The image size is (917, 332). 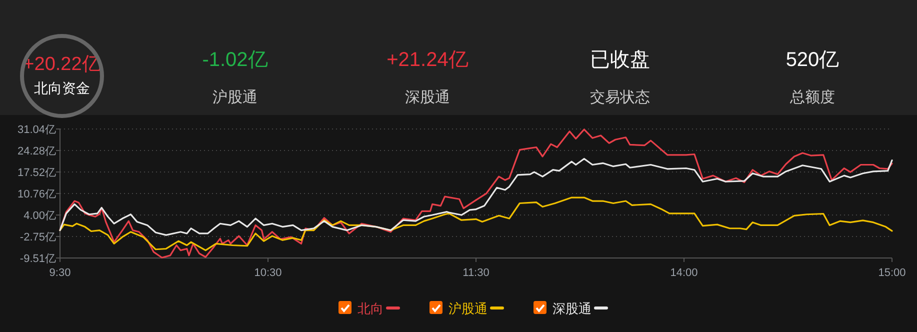 I want to click on x-tick-label: 9:30, so click(x=60, y=273).